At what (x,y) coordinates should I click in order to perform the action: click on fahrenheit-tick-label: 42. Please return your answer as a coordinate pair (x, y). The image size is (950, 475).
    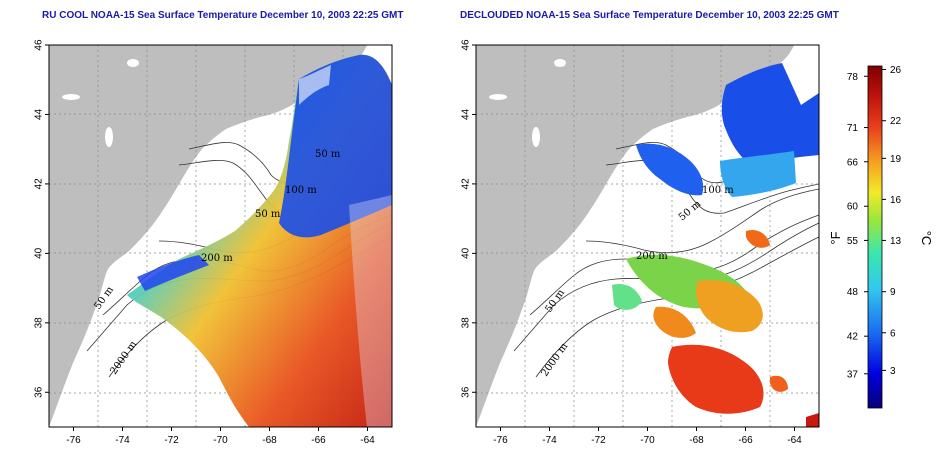
    Looking at the image, I should click on (853, 337).